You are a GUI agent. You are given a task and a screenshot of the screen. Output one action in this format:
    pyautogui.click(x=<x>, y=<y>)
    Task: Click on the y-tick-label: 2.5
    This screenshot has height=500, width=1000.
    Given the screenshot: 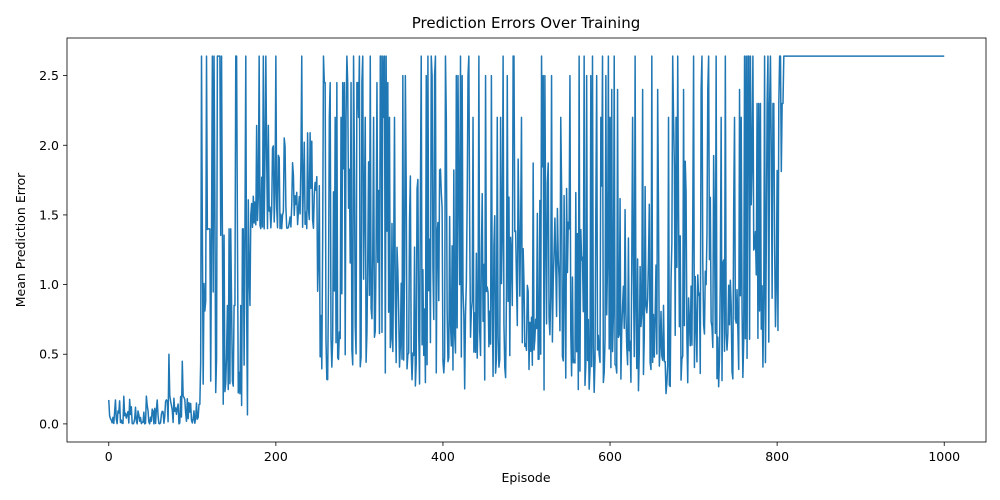 What is the action you would take?
    pyautogui.click(x=49, y=75)
    